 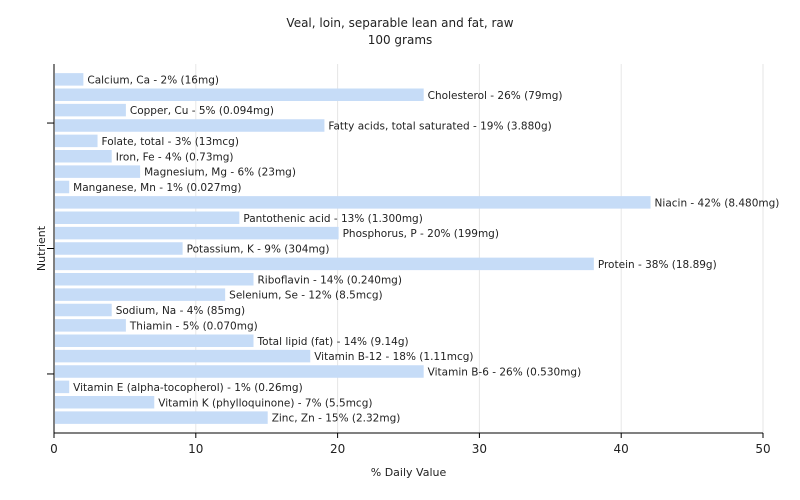 What do you see at coordinates (657, 265) in the screenshot?
I see `bar-label: Protein - 38% (18.89g)` at bounding box center [657, 265].